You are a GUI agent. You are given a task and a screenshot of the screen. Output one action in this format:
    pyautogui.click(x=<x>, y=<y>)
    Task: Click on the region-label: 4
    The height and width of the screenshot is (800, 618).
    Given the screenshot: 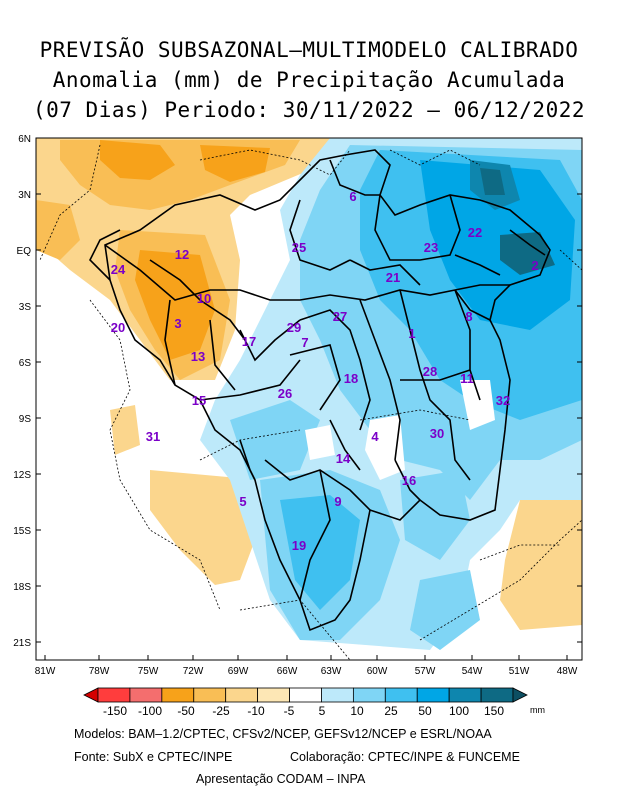 What is the action you would take?
    pyautogui.click(x=375, y=436)
    